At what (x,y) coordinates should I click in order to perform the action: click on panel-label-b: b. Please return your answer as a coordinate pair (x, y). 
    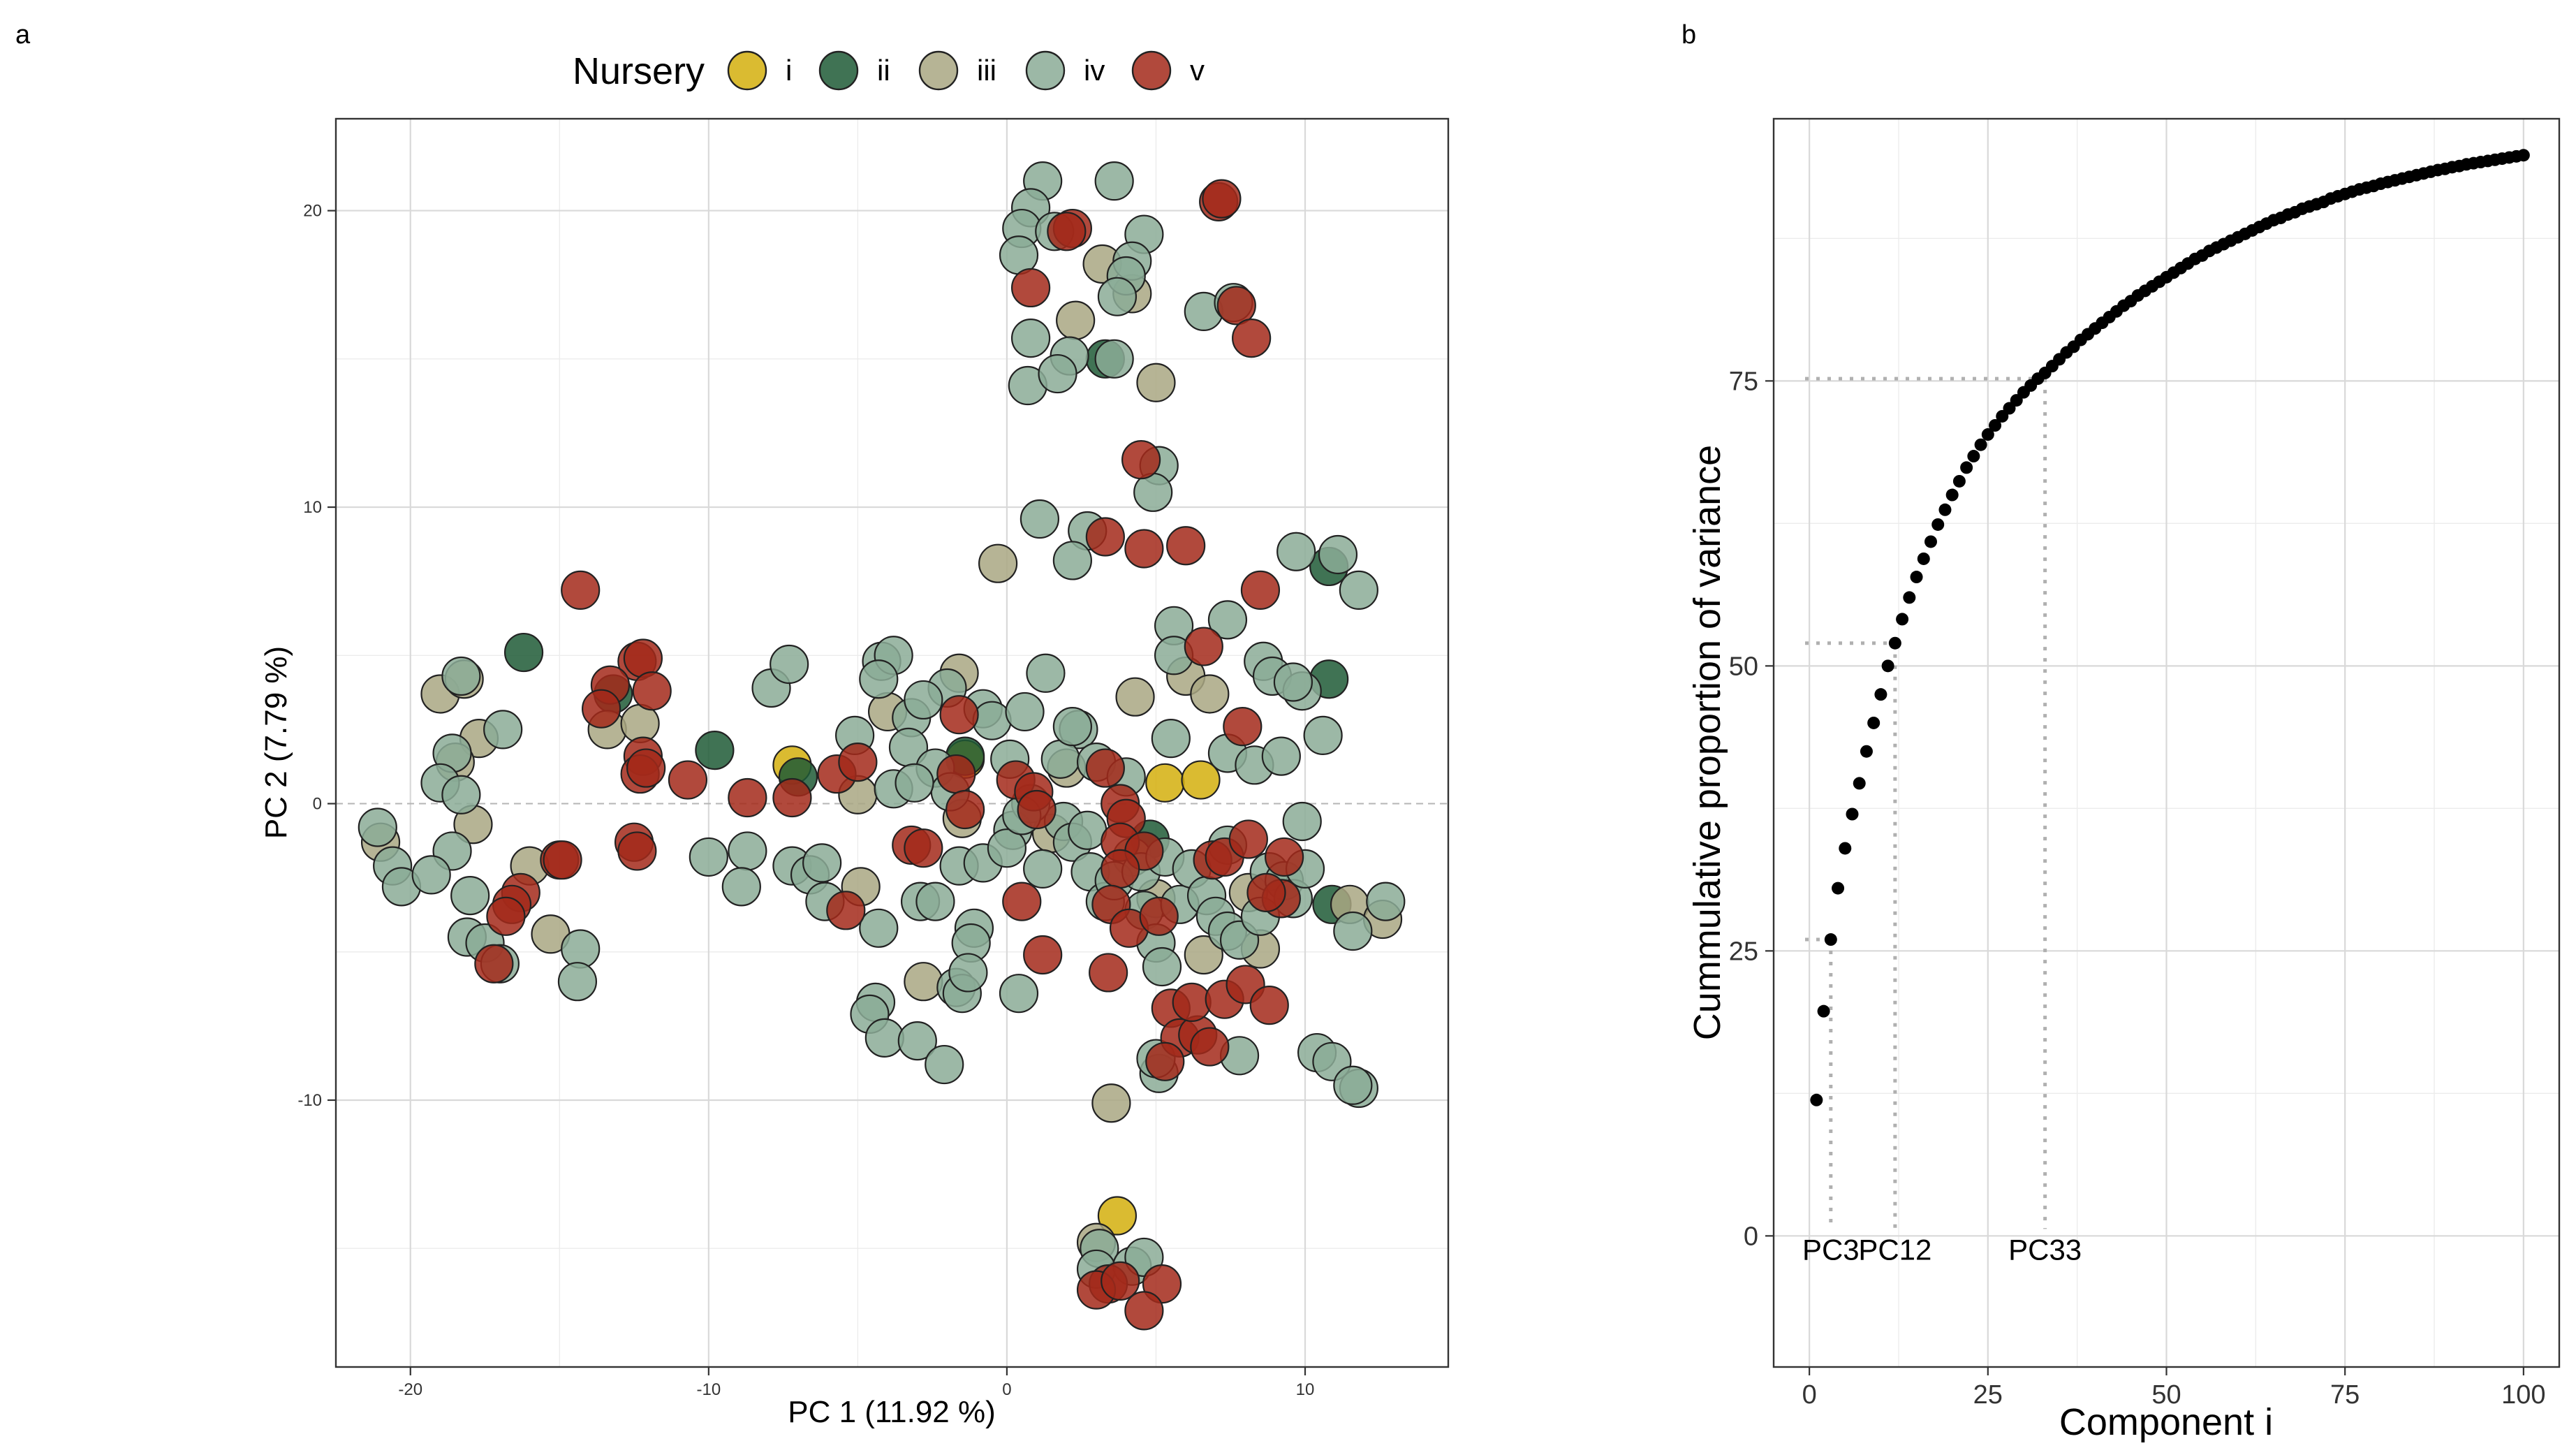
    Looking at the image, I should click on (1688, 35).